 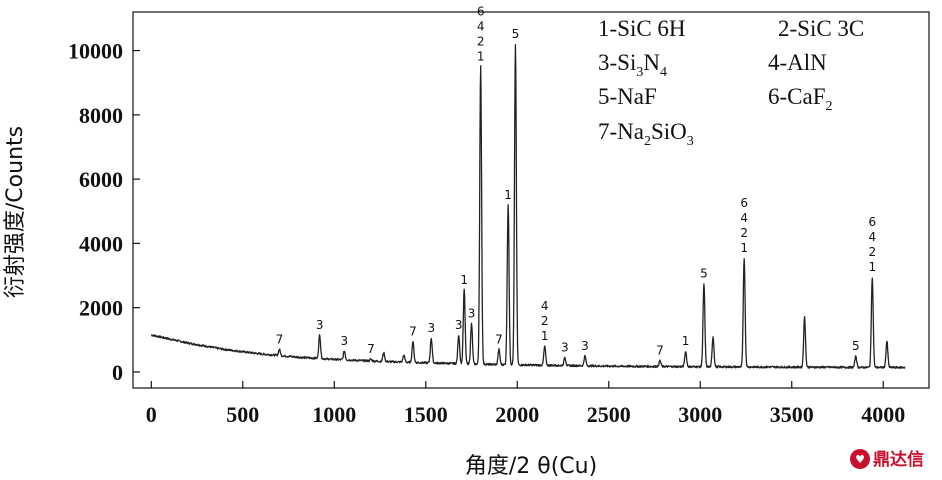 What do you see at coordinates (531, 466) in the screenshot?
I see `x-axis-title: 角度/2 θ(Cu)` at bounding box center [531, 466].